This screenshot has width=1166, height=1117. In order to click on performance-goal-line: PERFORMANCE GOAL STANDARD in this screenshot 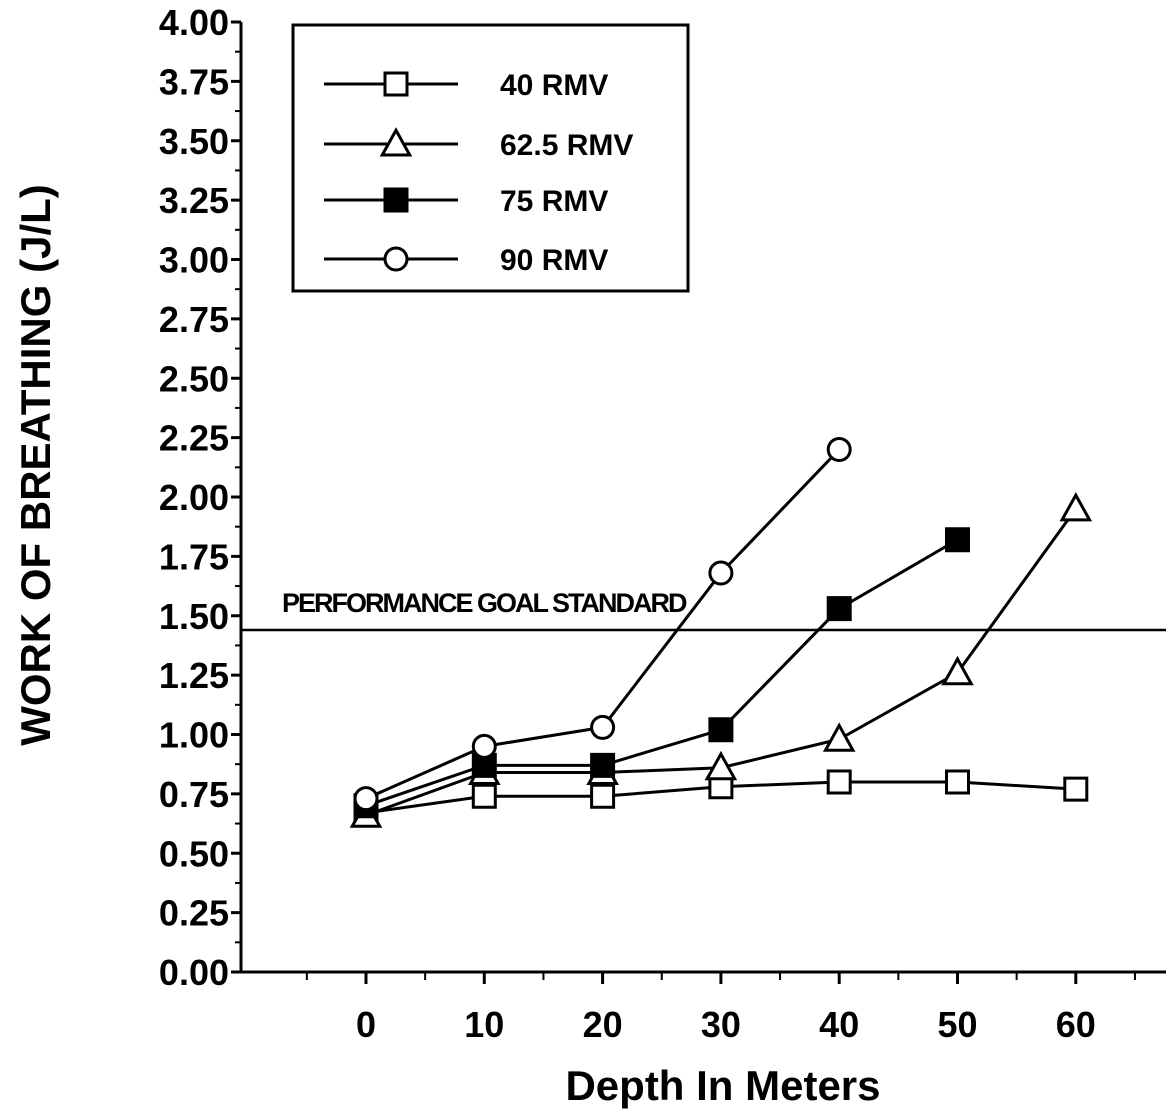, I will do `click(703, 610)`.